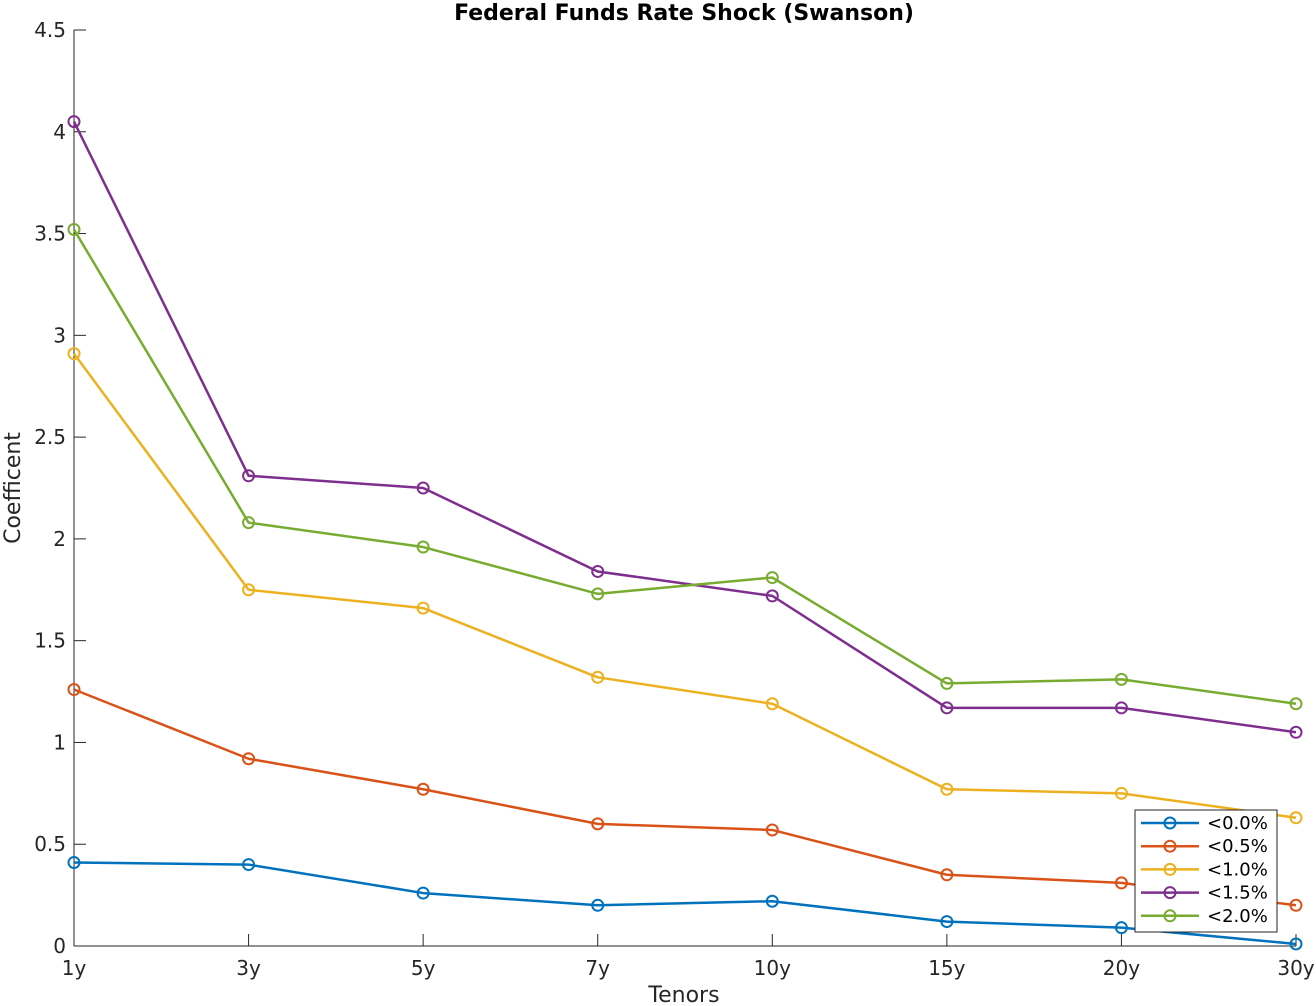 The image size is (1316, 1006). Describe the element at coordinates (597, 968) in the screenshot. I see `x-tick-label: 7y` at that location.